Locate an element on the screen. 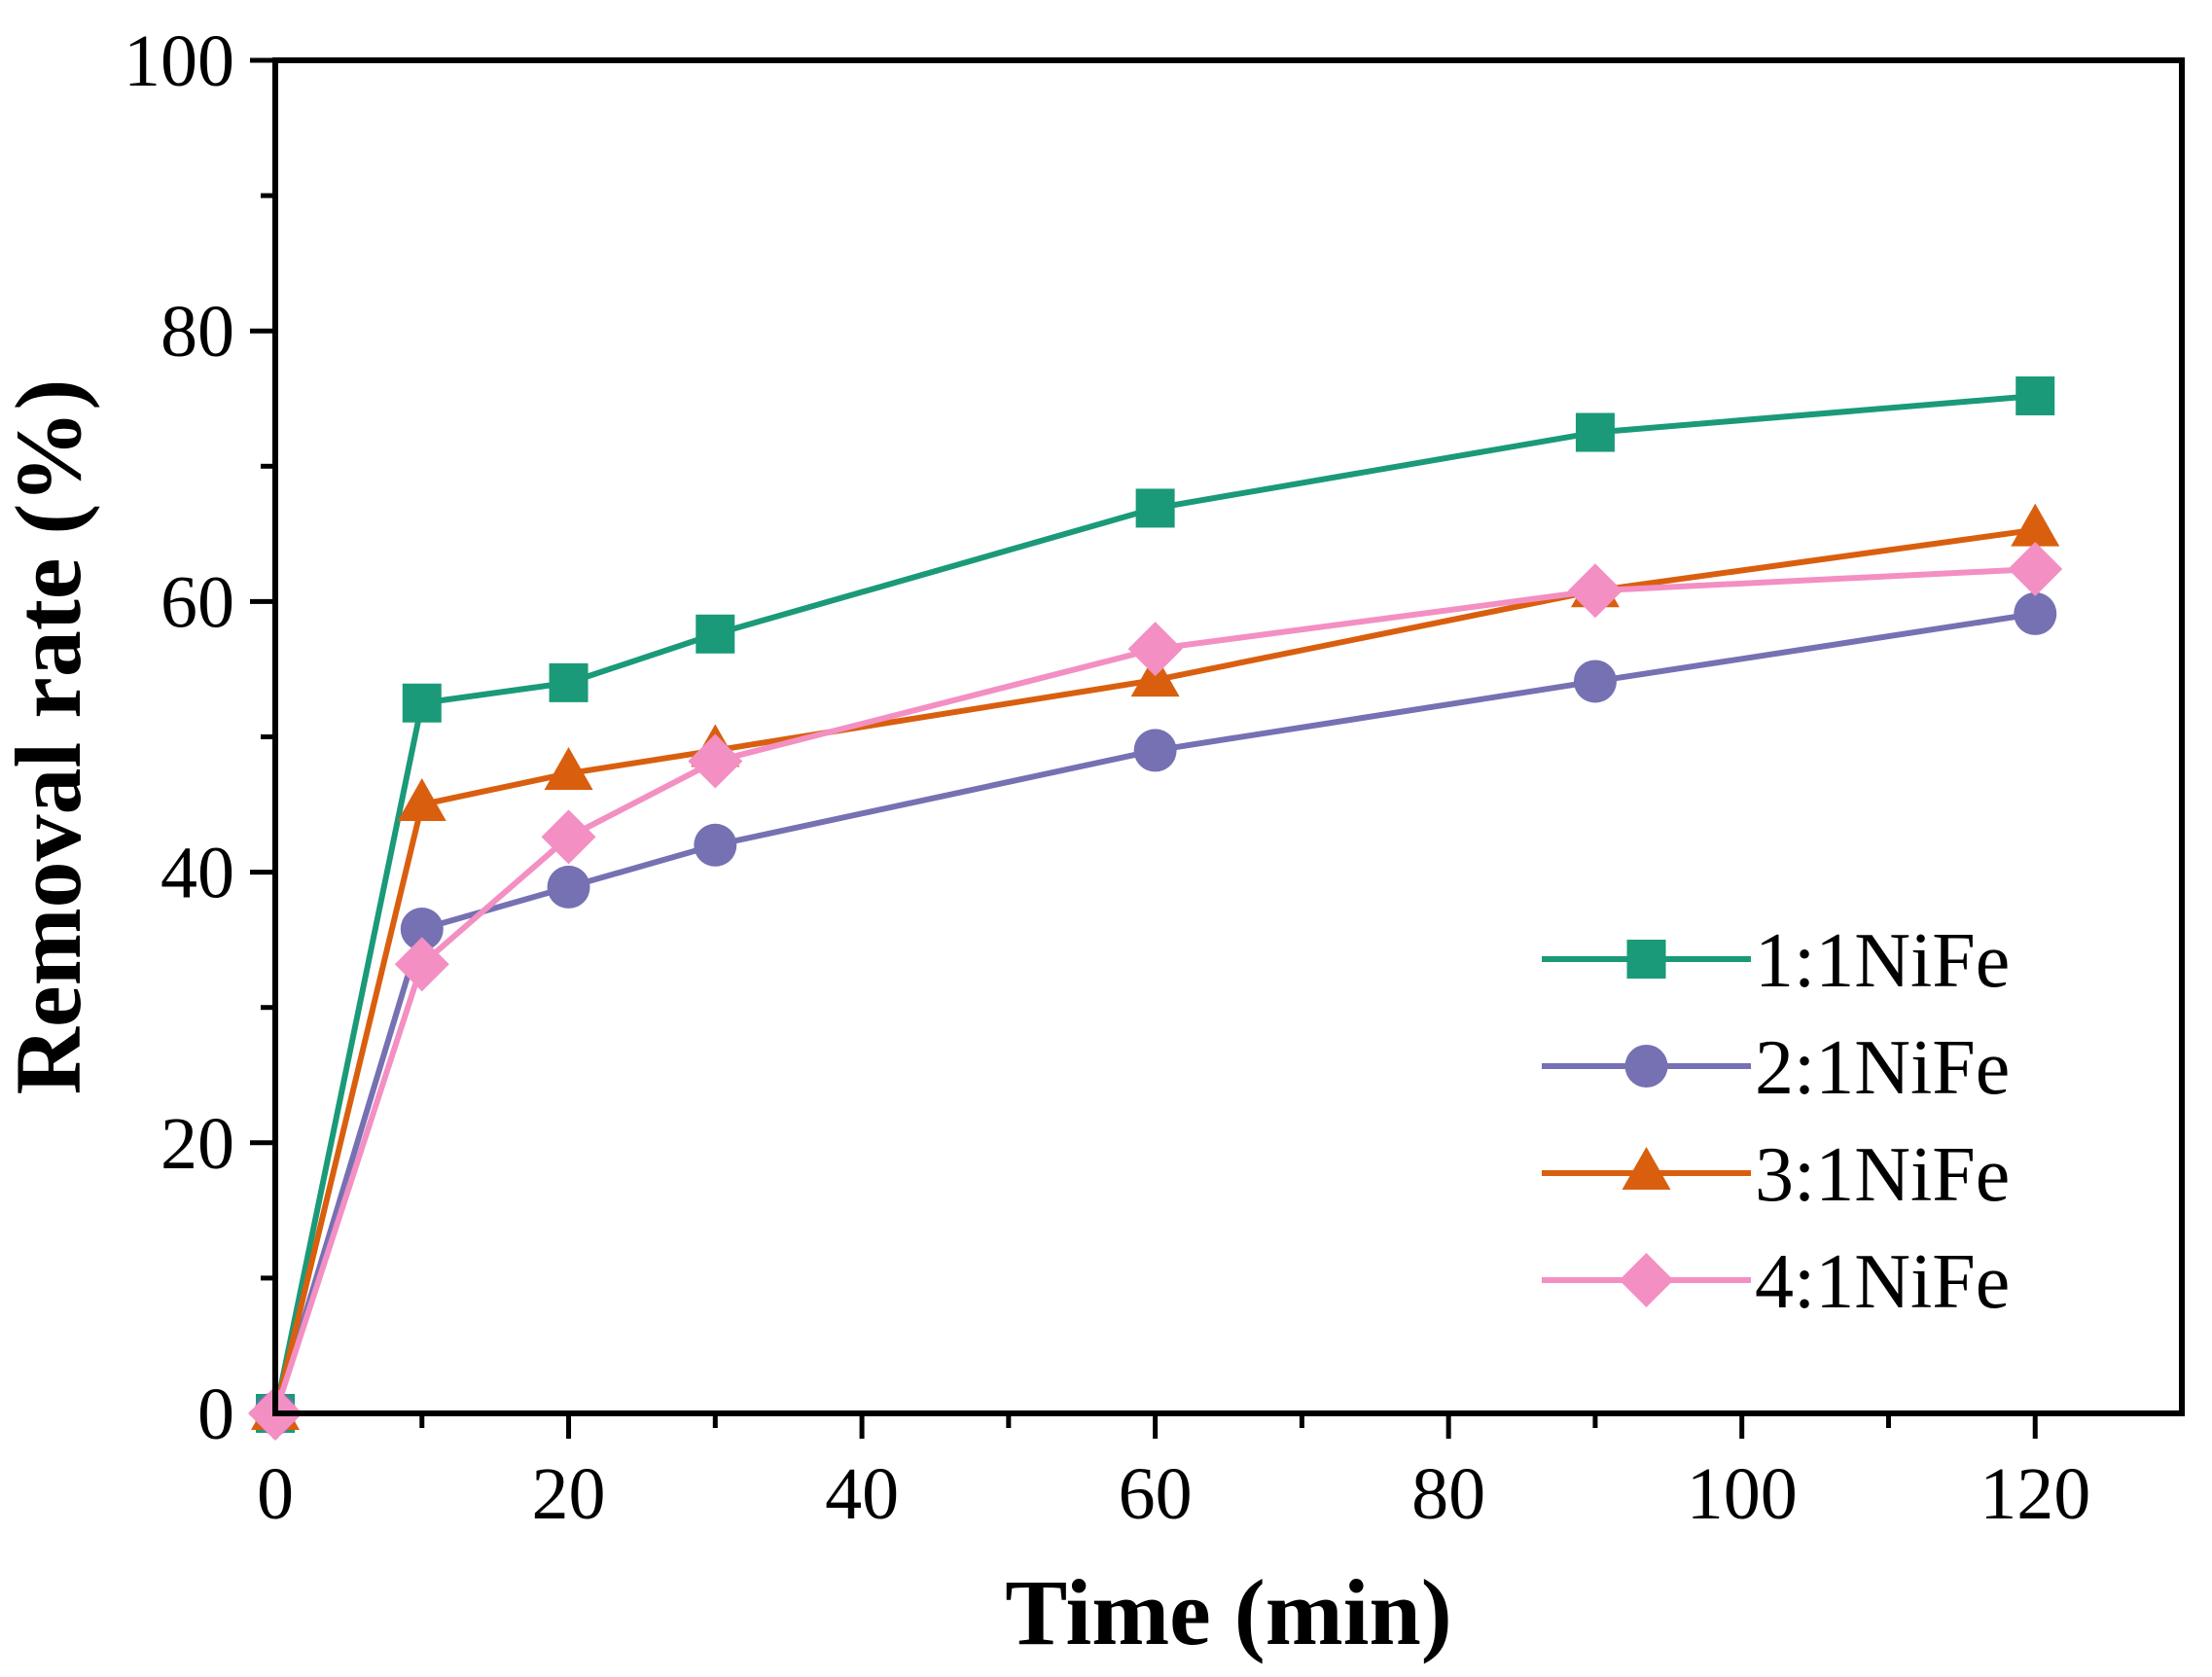 The height and width of the screenshot is (1677, 2212). x-axis-title: Time (min) is located at coordinates (1228, 1612).